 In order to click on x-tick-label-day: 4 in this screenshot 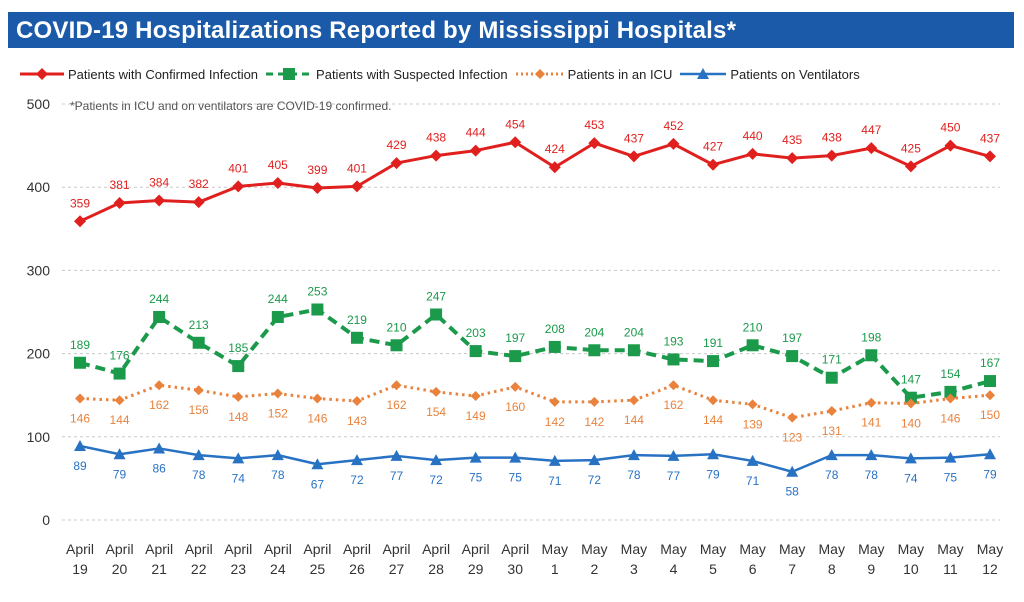, I will do `click(674, 569)`.